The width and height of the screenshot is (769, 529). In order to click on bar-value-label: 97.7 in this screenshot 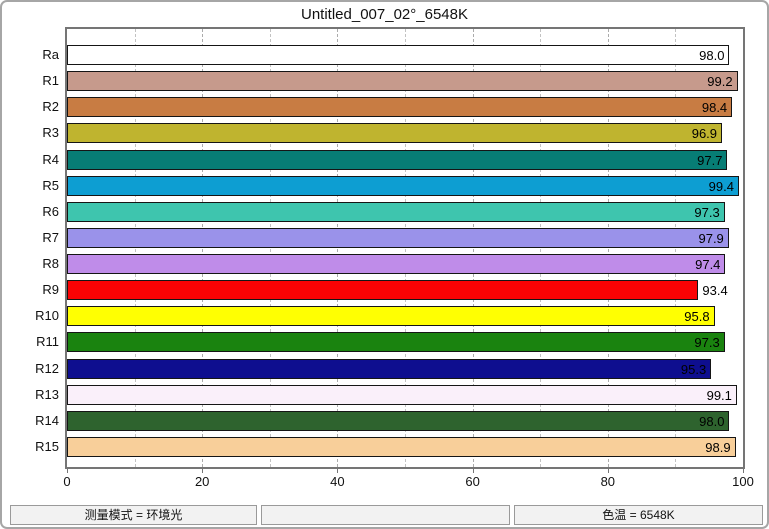, I will do `click(710, 160)`.